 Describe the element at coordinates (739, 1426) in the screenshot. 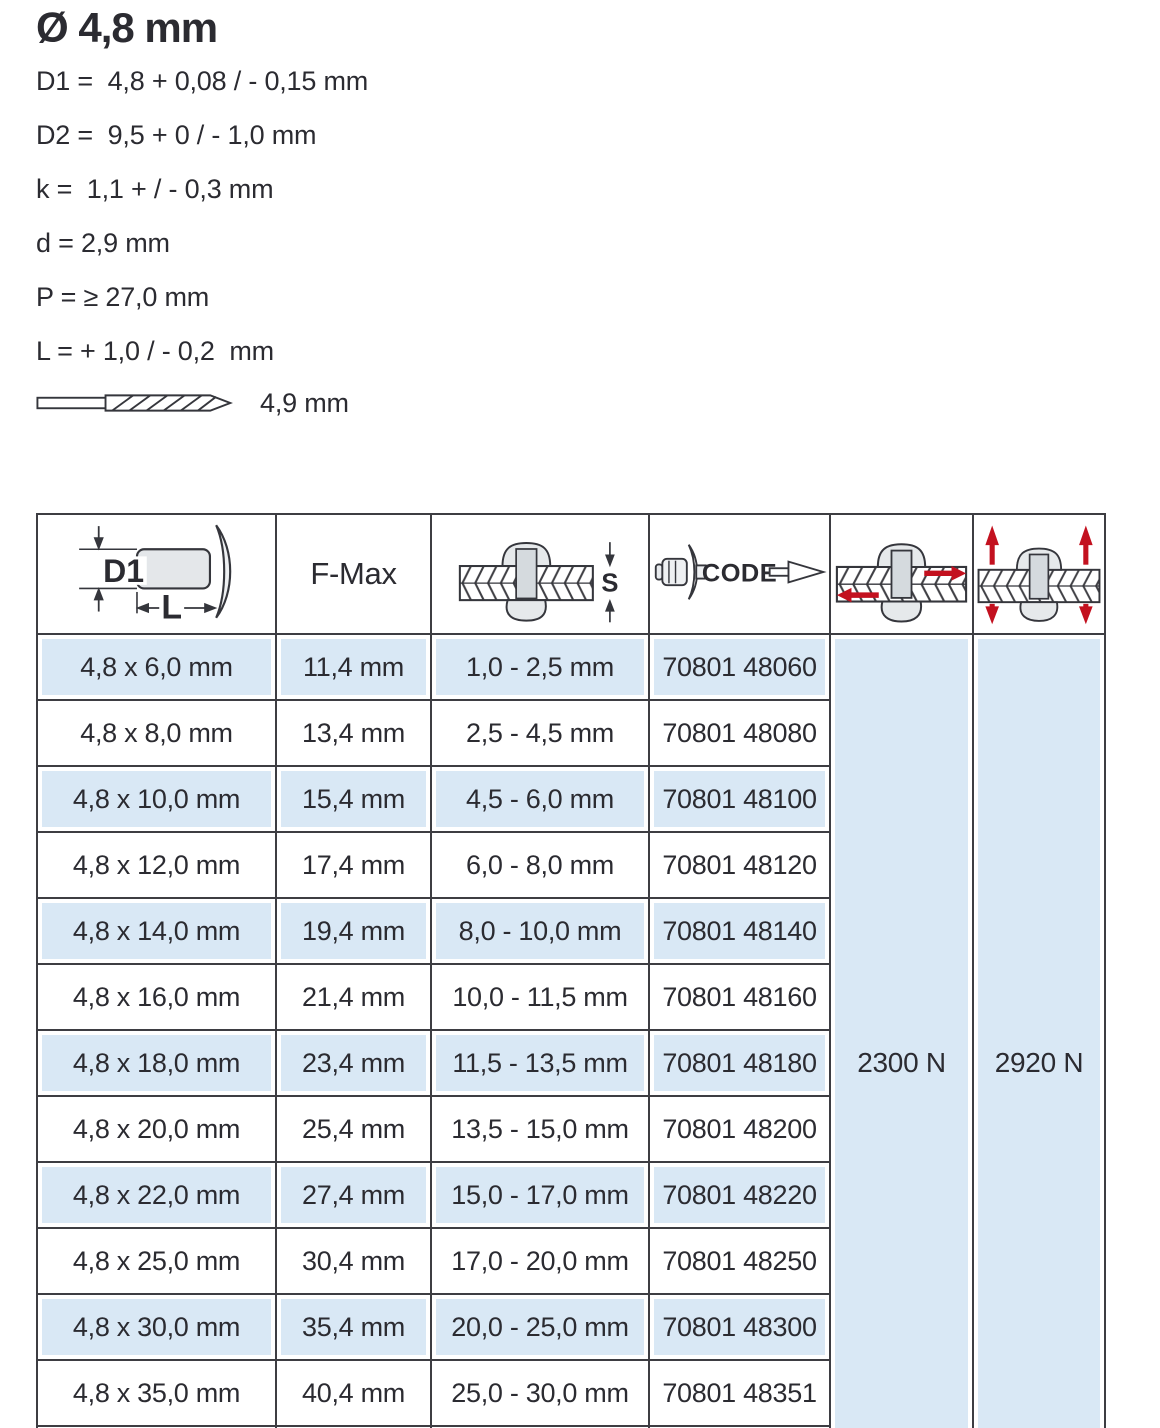

I see `article-code: 70801 48400` at that location.